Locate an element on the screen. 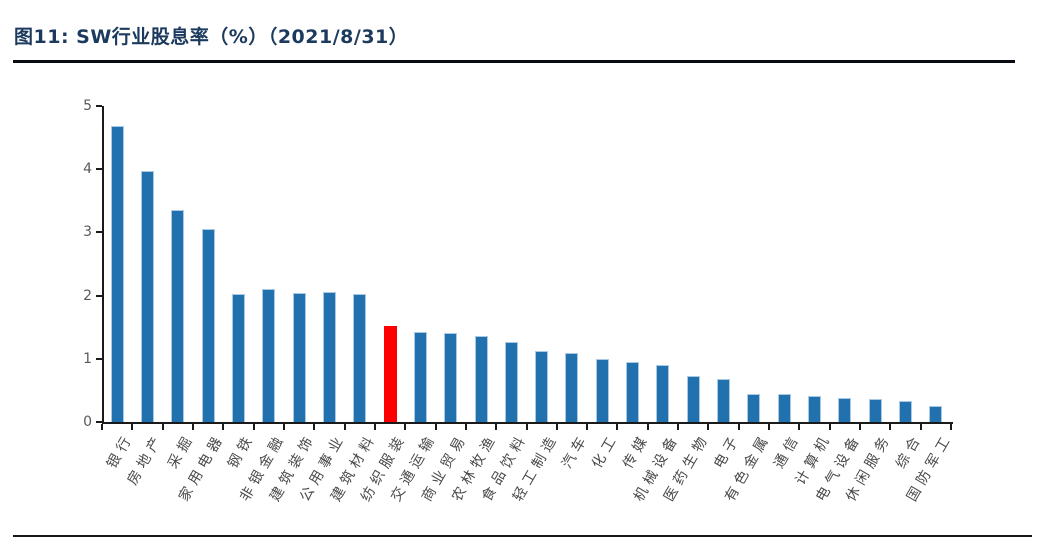 The height and width of the screenshot is (540, 1051). y-axis-tick-label: 1 is located at coordinates (87, 358).